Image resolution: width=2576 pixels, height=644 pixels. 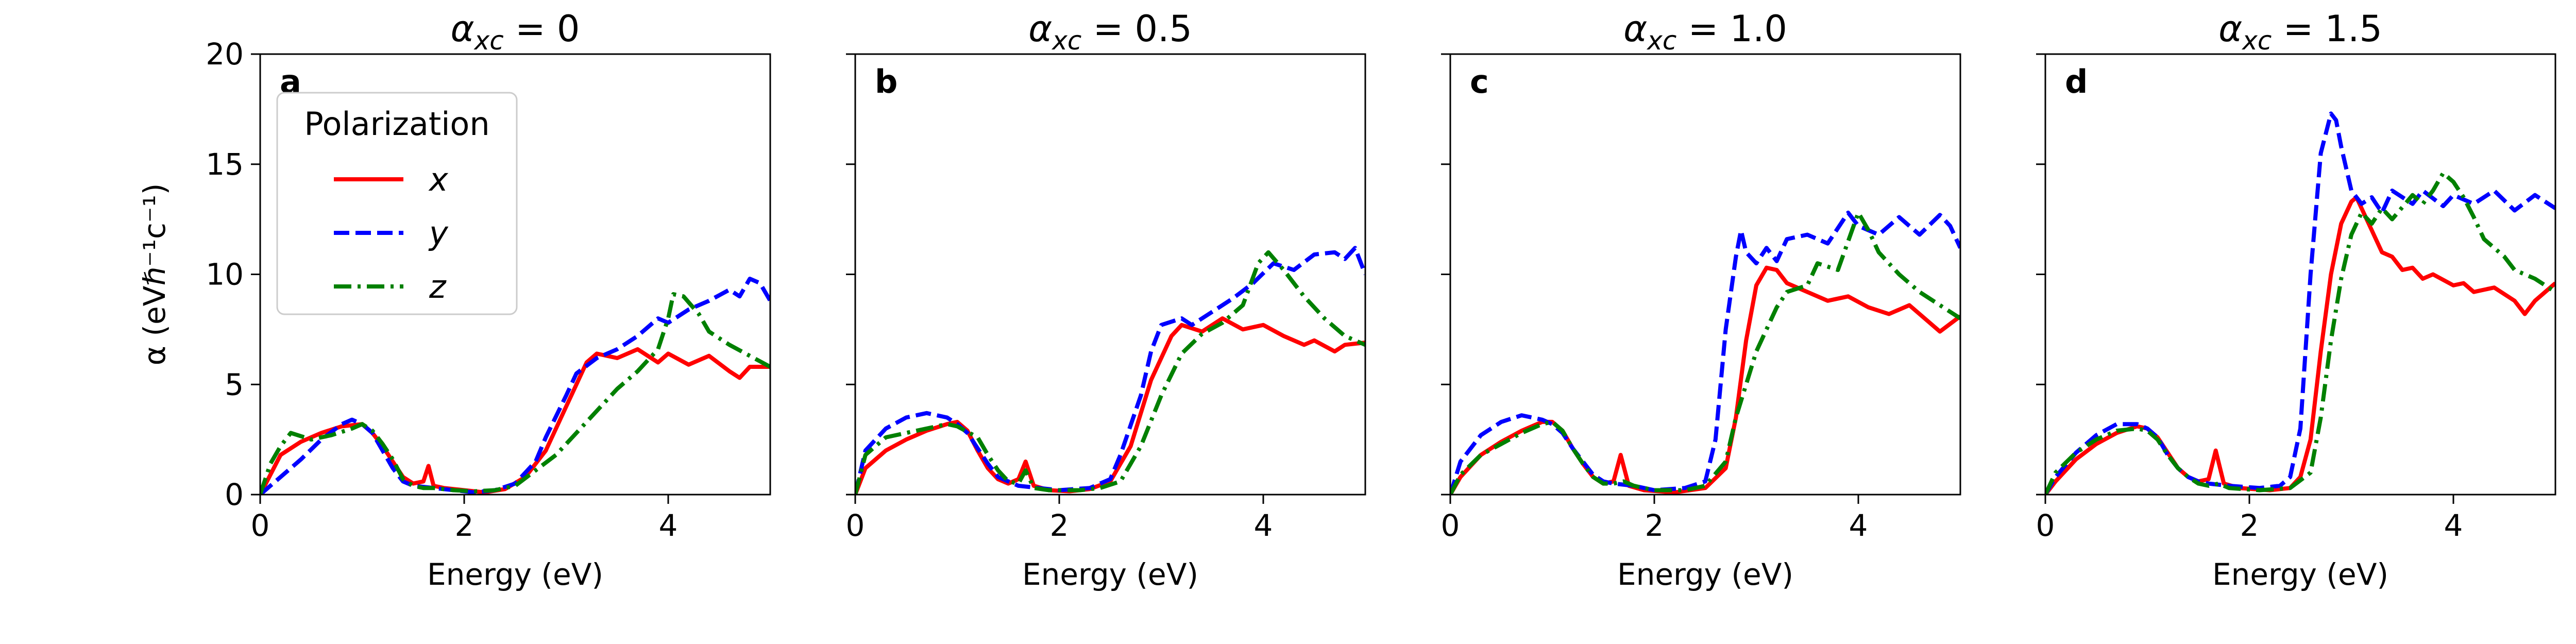 What do you see at coordinates (2327, 29) in the screenshot?
I see `title-value: = 1.5` at bounding box center [2327, 29].